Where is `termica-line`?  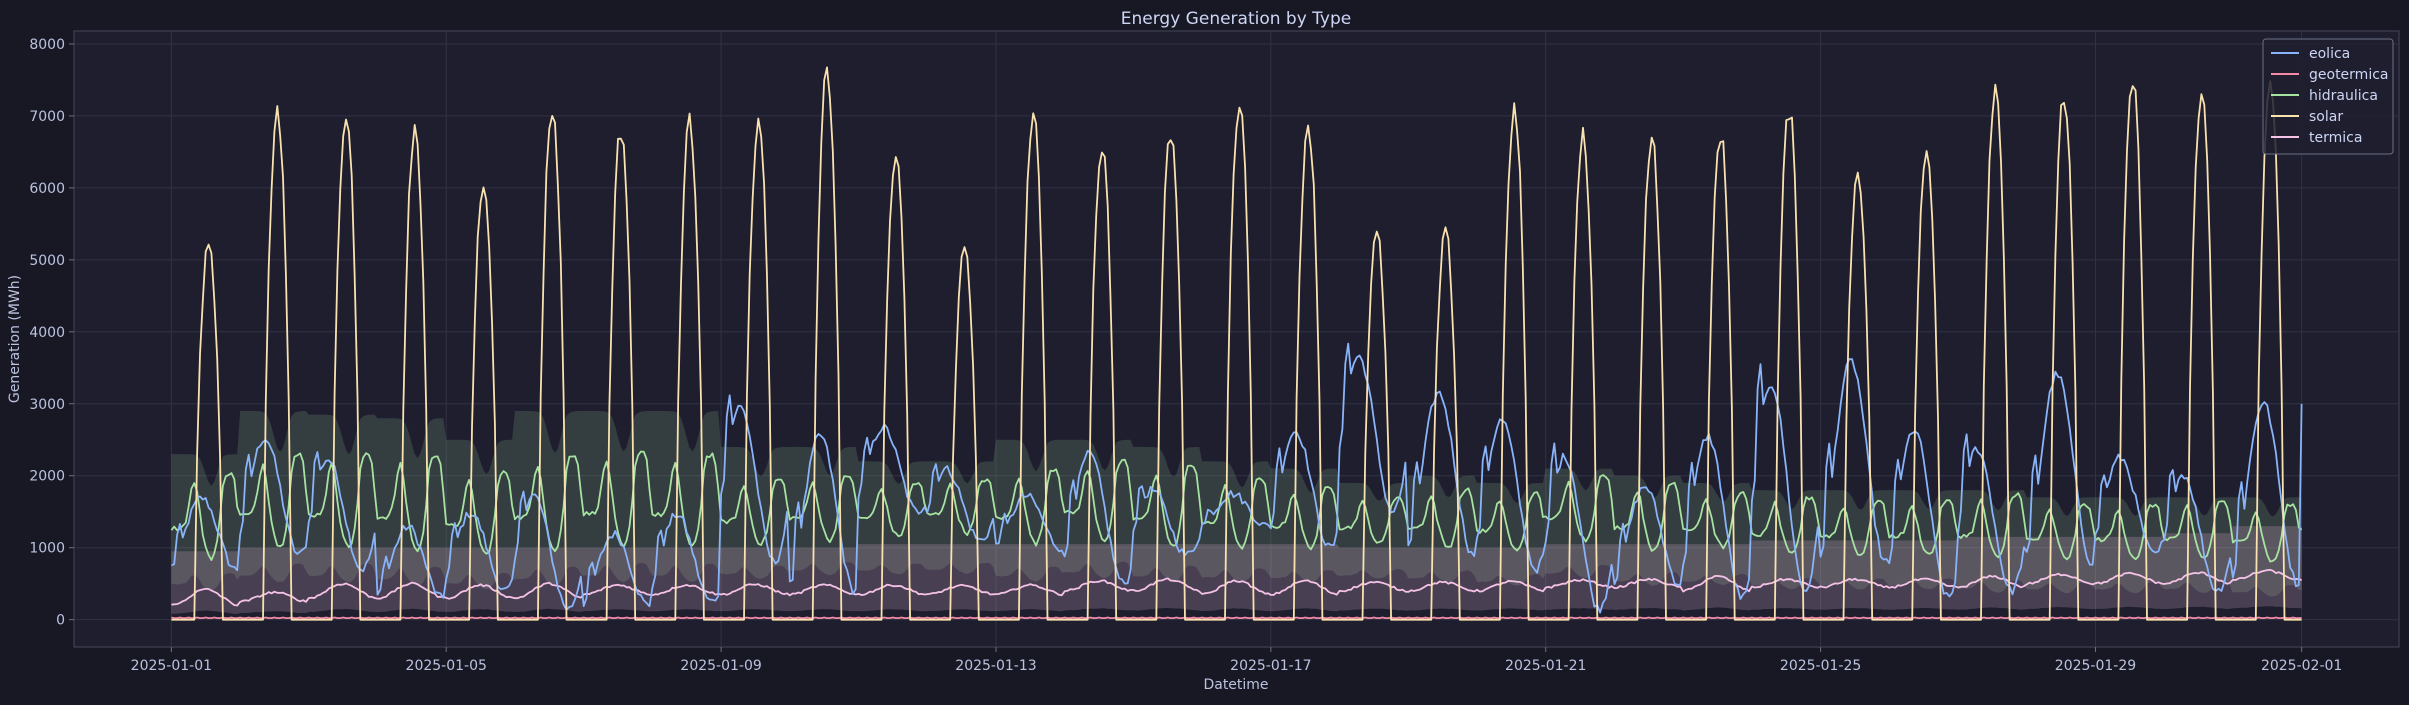
termica-line is located at coordinates (1236, 587).